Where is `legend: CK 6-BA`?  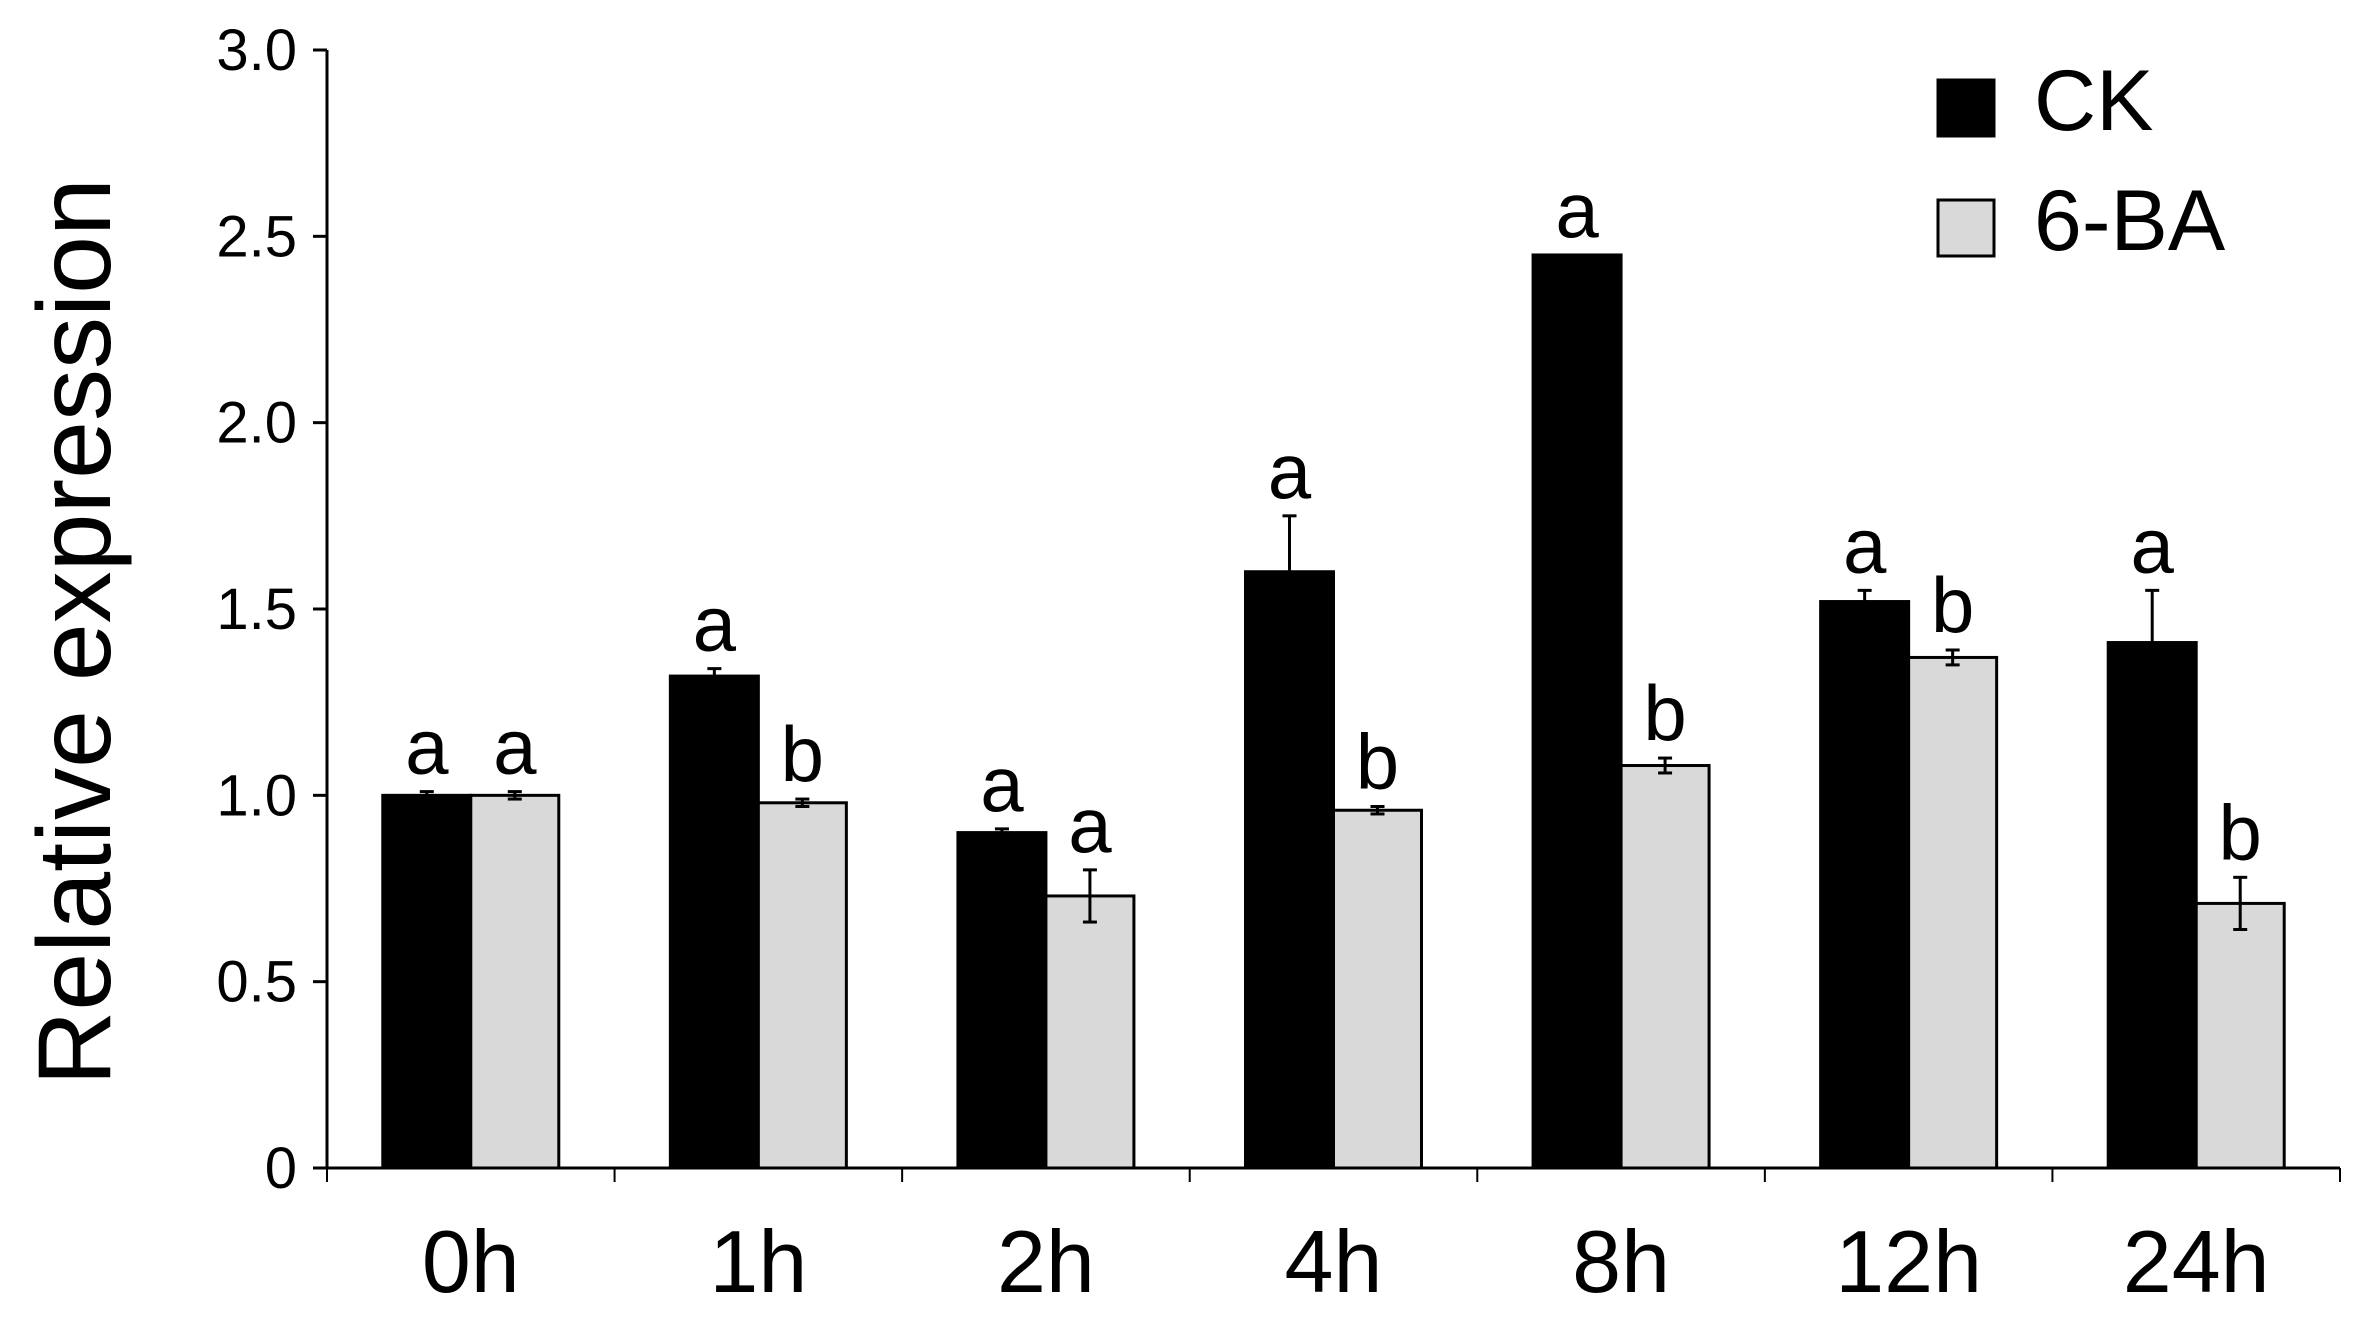 legend: CK 6-BA is located at coordinates (2081, 161).